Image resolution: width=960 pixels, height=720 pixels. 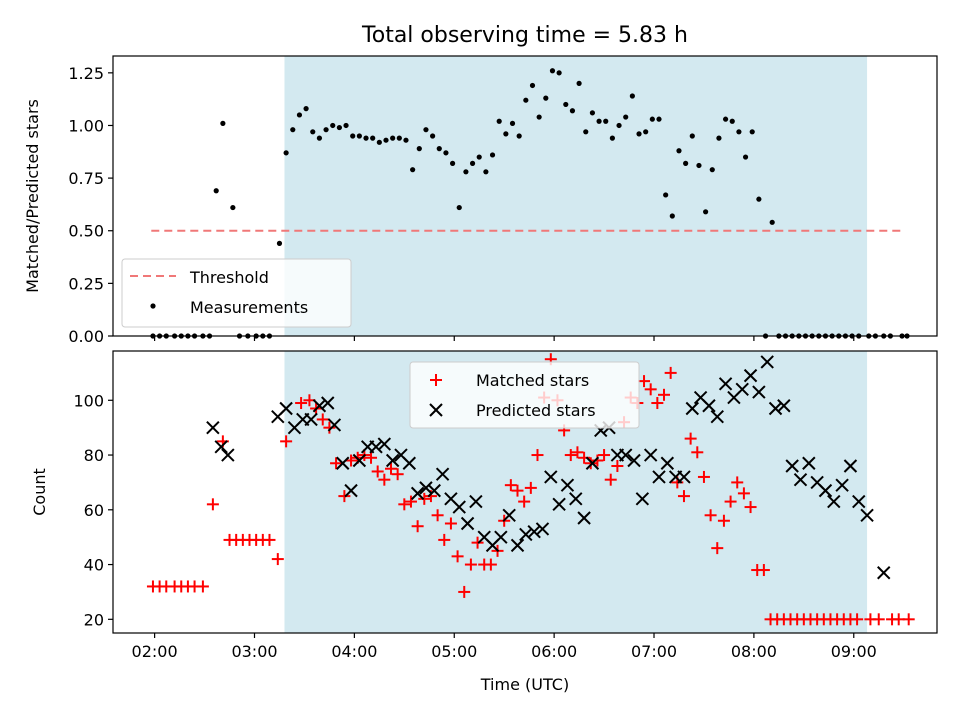 What do you see at coordinates (524, 35) in the screenshot?
I see `chart-title: Total observing time = 5.83 h` at bounding box center [524, 35].